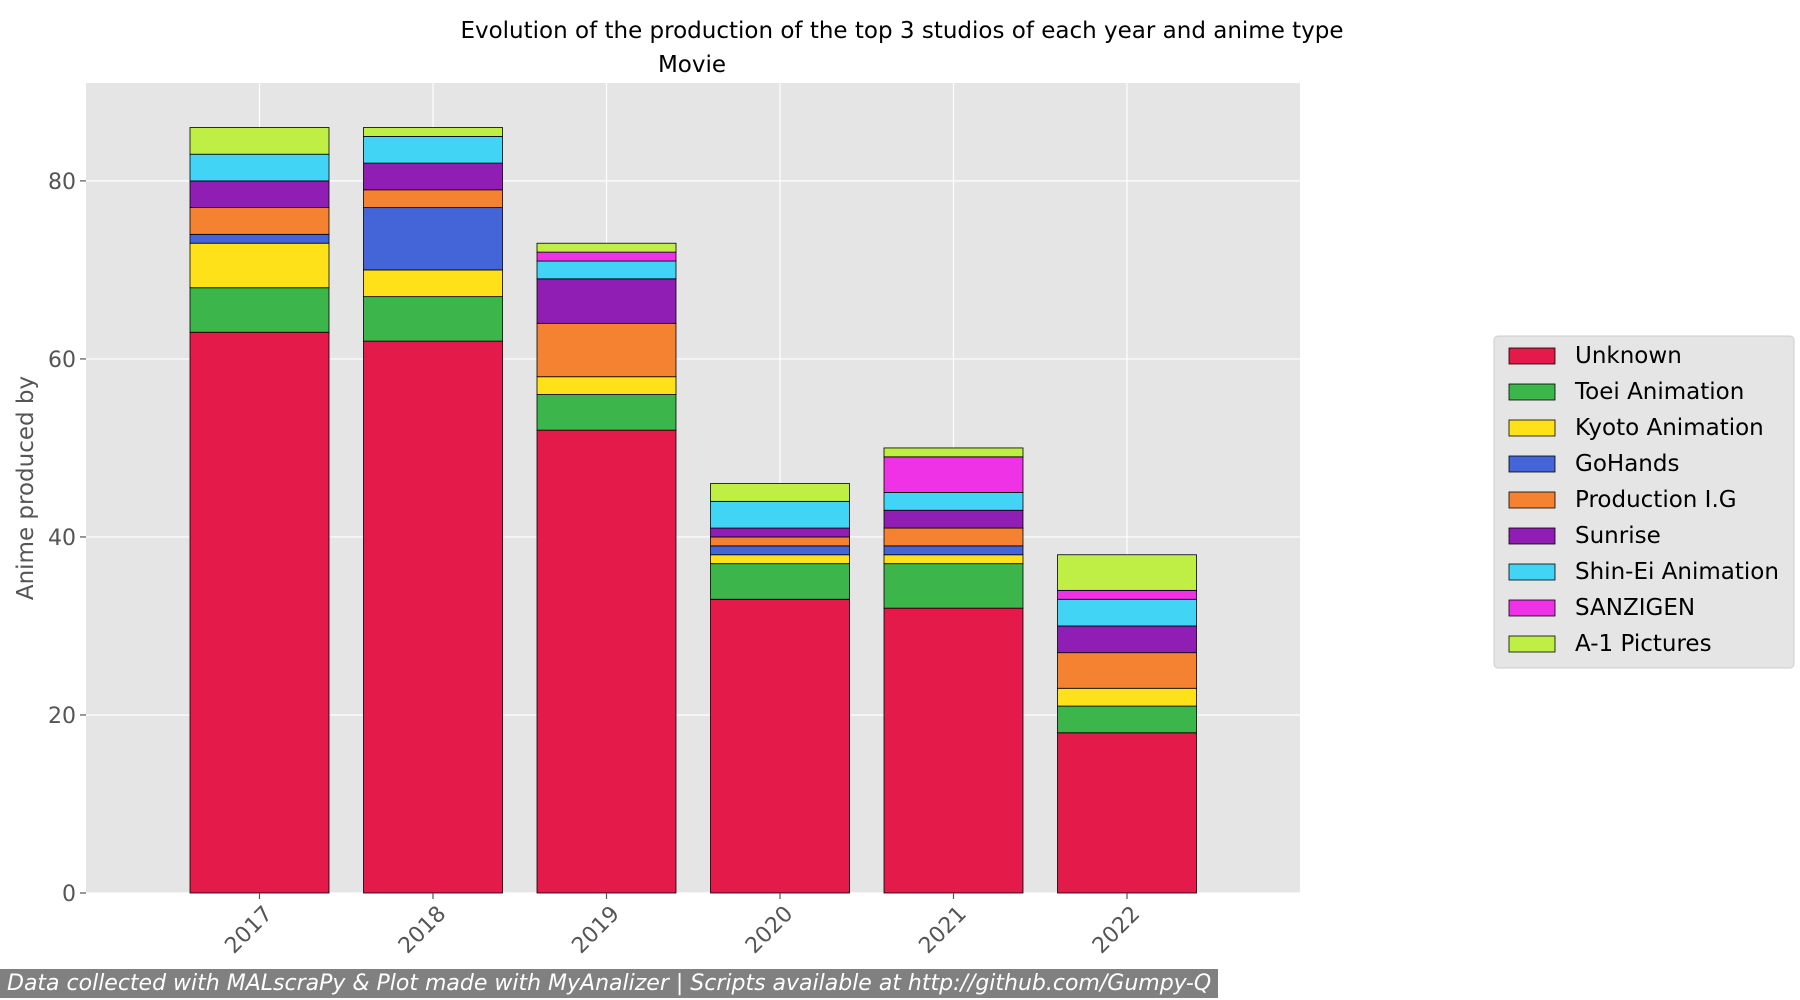  I want to click on legend-label: SANZIGEN, so click(1635, 608).